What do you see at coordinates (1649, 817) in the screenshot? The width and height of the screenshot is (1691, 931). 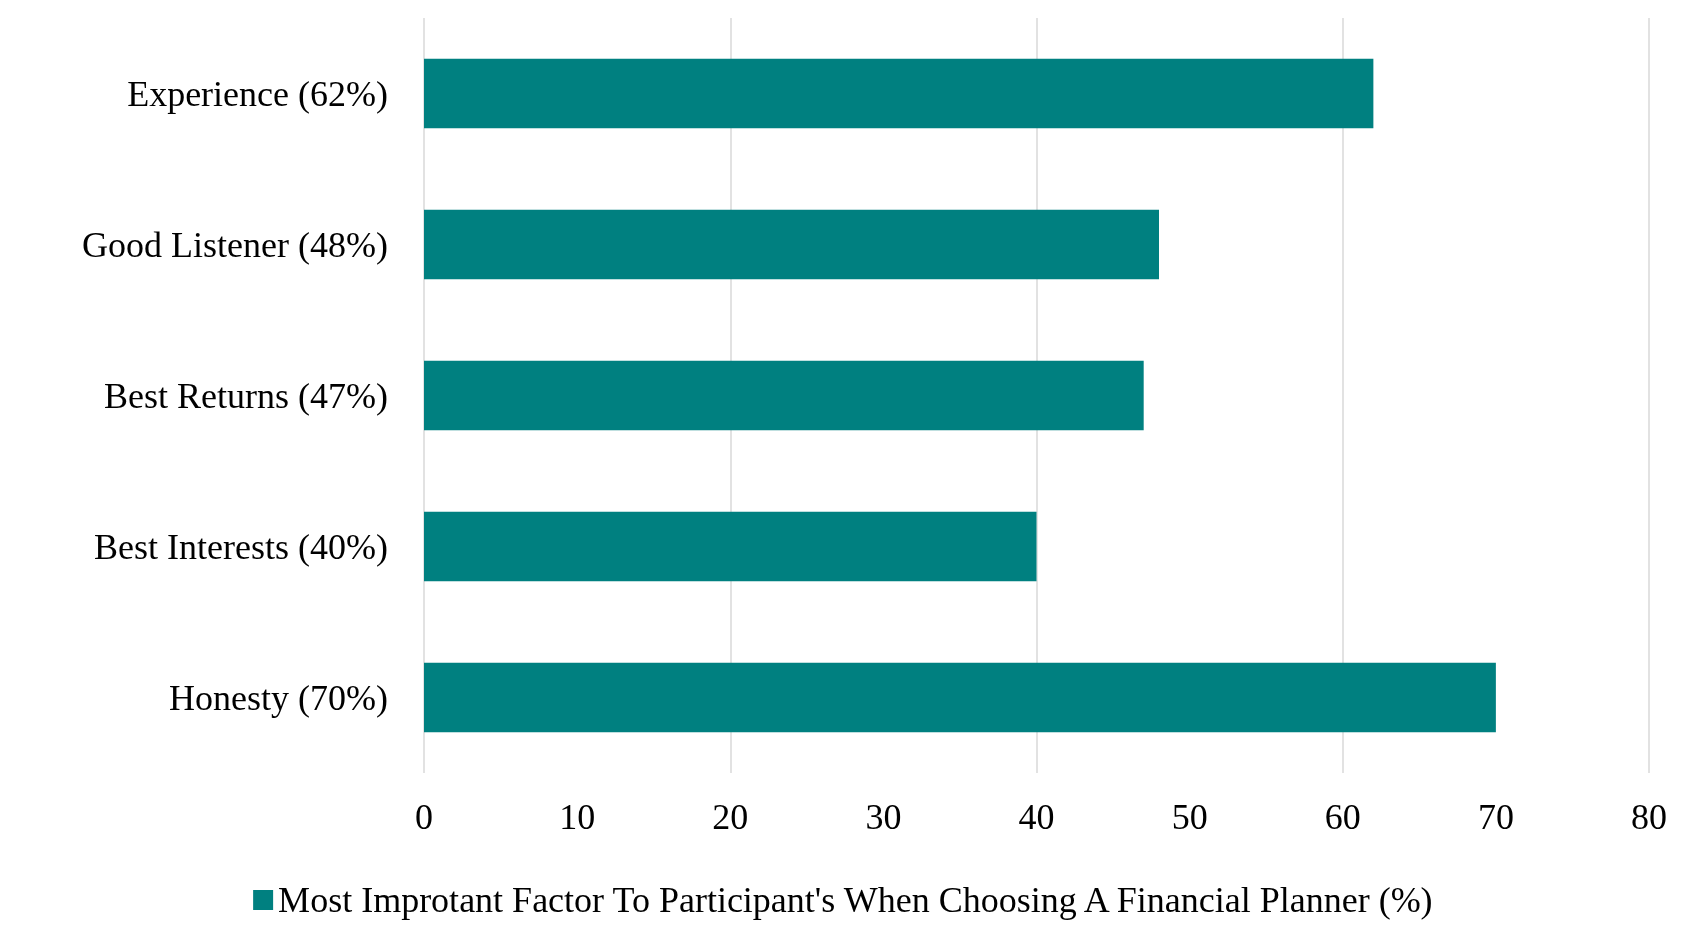 I see `x-tick-label: 80` at bounding box center [1649, 817].